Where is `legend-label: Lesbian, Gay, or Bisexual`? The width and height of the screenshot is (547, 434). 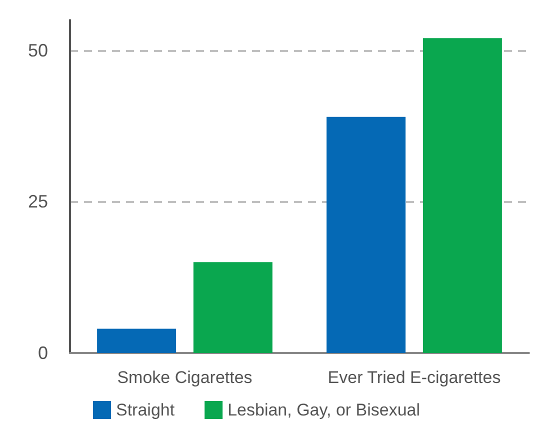 legend-label: Lesbian, Gay, or Bisexual is located at coordinates (324, 410).